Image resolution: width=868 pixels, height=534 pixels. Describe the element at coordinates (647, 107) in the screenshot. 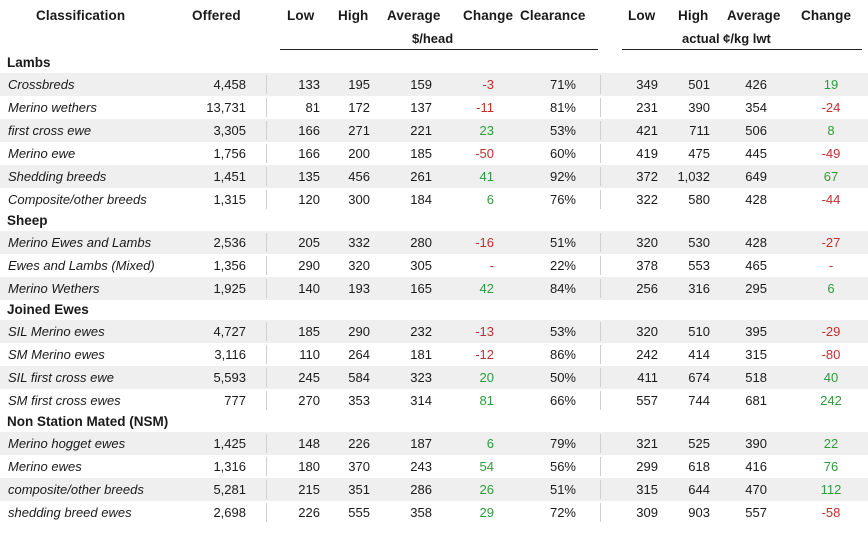

I see `low-kg-cell: 231` at that location.